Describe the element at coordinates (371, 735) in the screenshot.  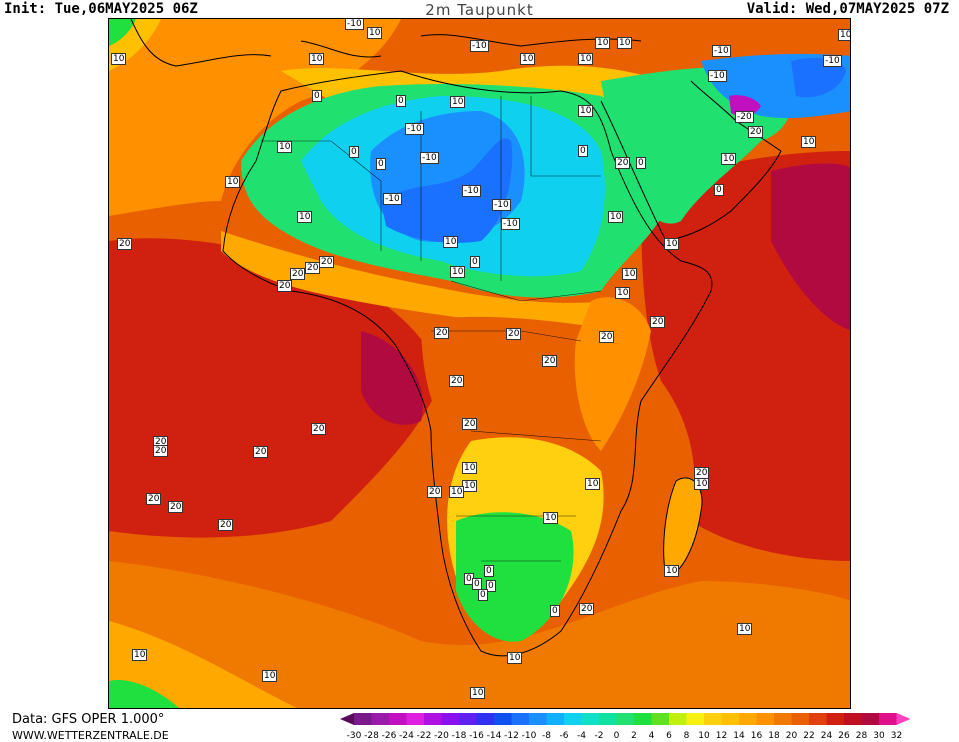
I see `legend-tick-label: -28` at that location.